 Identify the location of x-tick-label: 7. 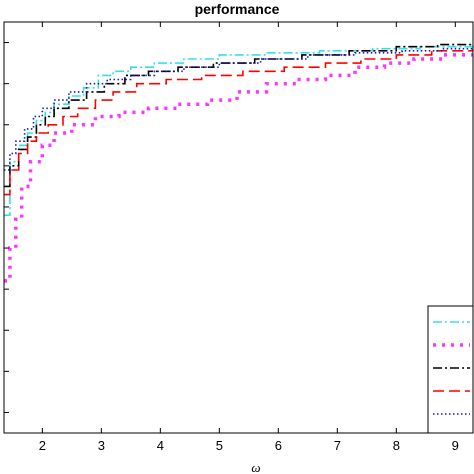
(337, 445).